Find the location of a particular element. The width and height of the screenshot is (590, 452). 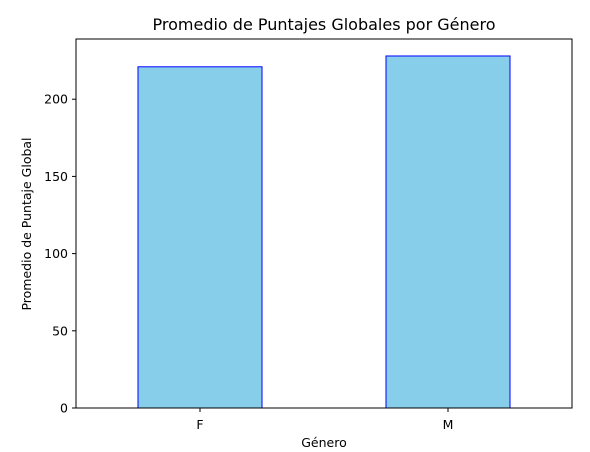

y-tick-label: 150 is located at coordinates (56, 176).